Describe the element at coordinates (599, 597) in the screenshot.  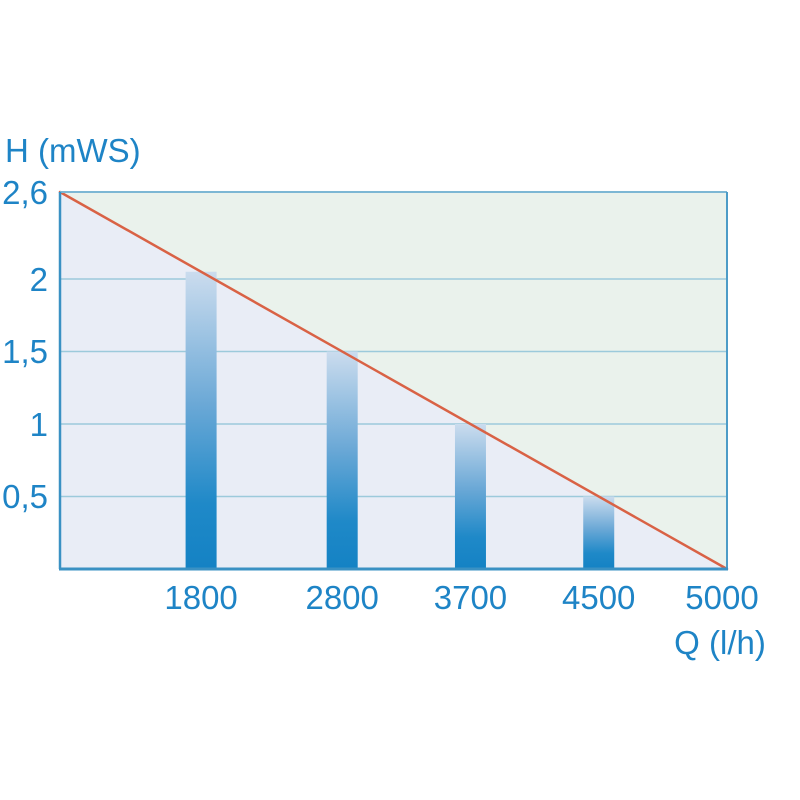
I see `x-tick-label-4500: 4500` at that location.